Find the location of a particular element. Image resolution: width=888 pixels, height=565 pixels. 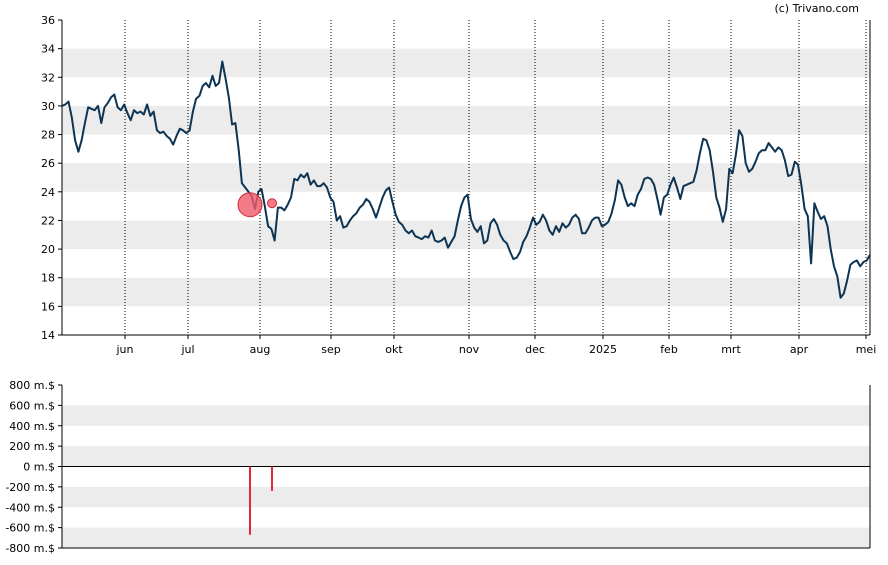

y-tick-label: 34 is located at coordinates (48, 49).